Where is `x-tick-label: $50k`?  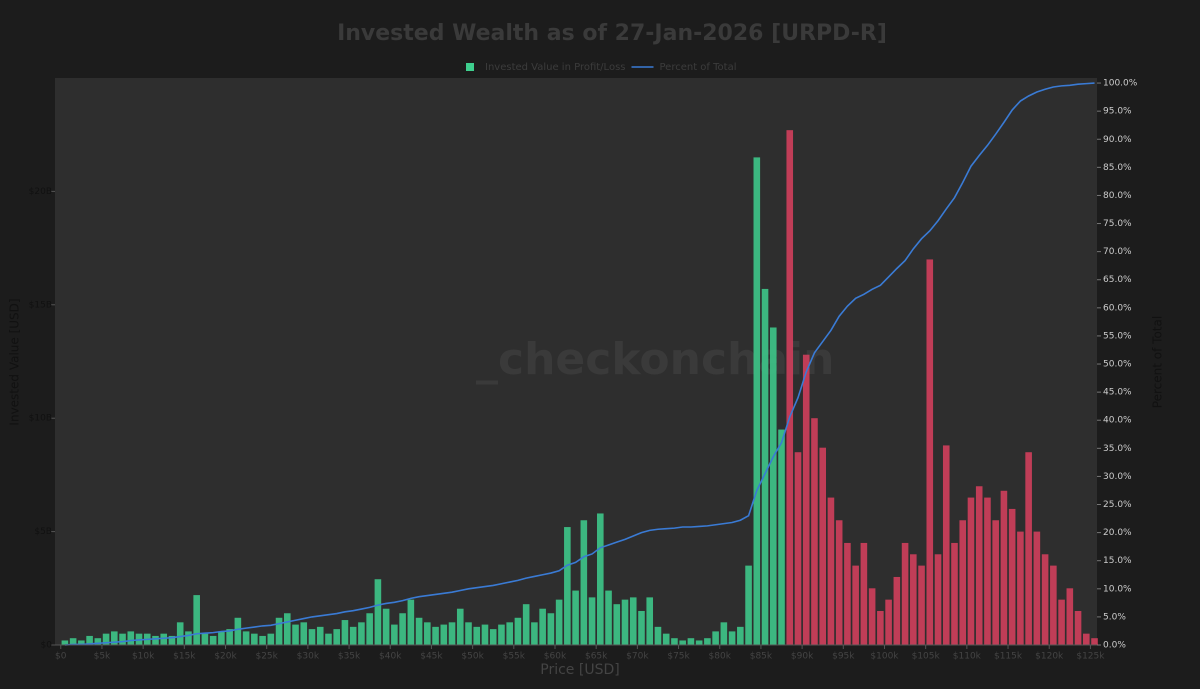
x-tick-label: $50k is located at coordinates (472, 657).